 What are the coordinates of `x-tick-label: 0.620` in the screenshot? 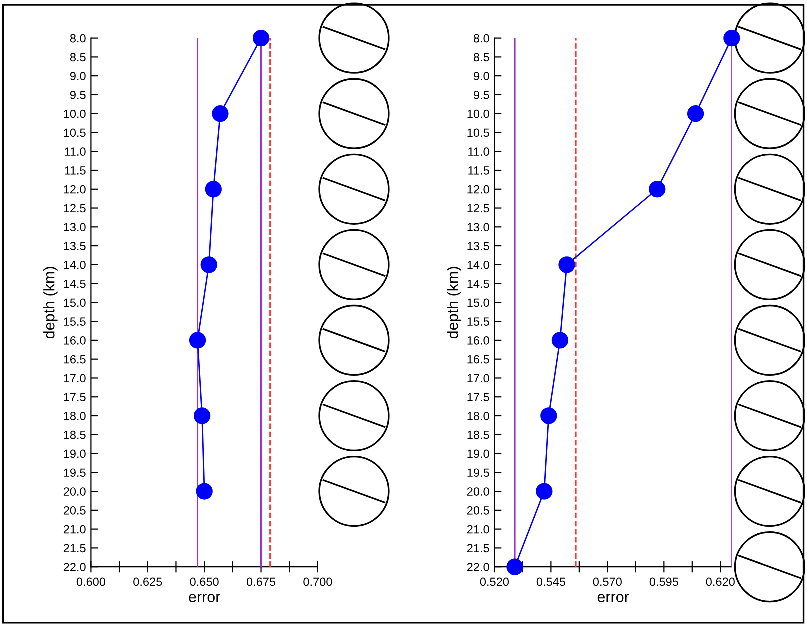 It's located at (720, 582).